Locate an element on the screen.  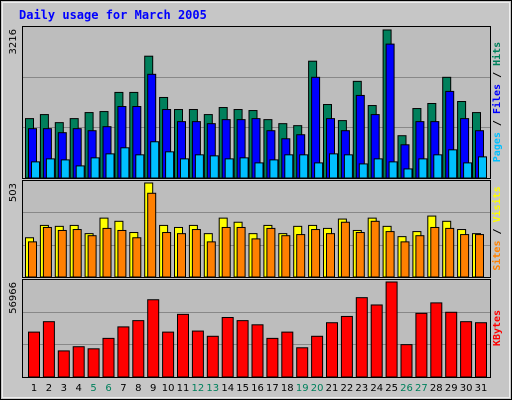
x-tick-label: 16 is located at coordinates (257, 388).